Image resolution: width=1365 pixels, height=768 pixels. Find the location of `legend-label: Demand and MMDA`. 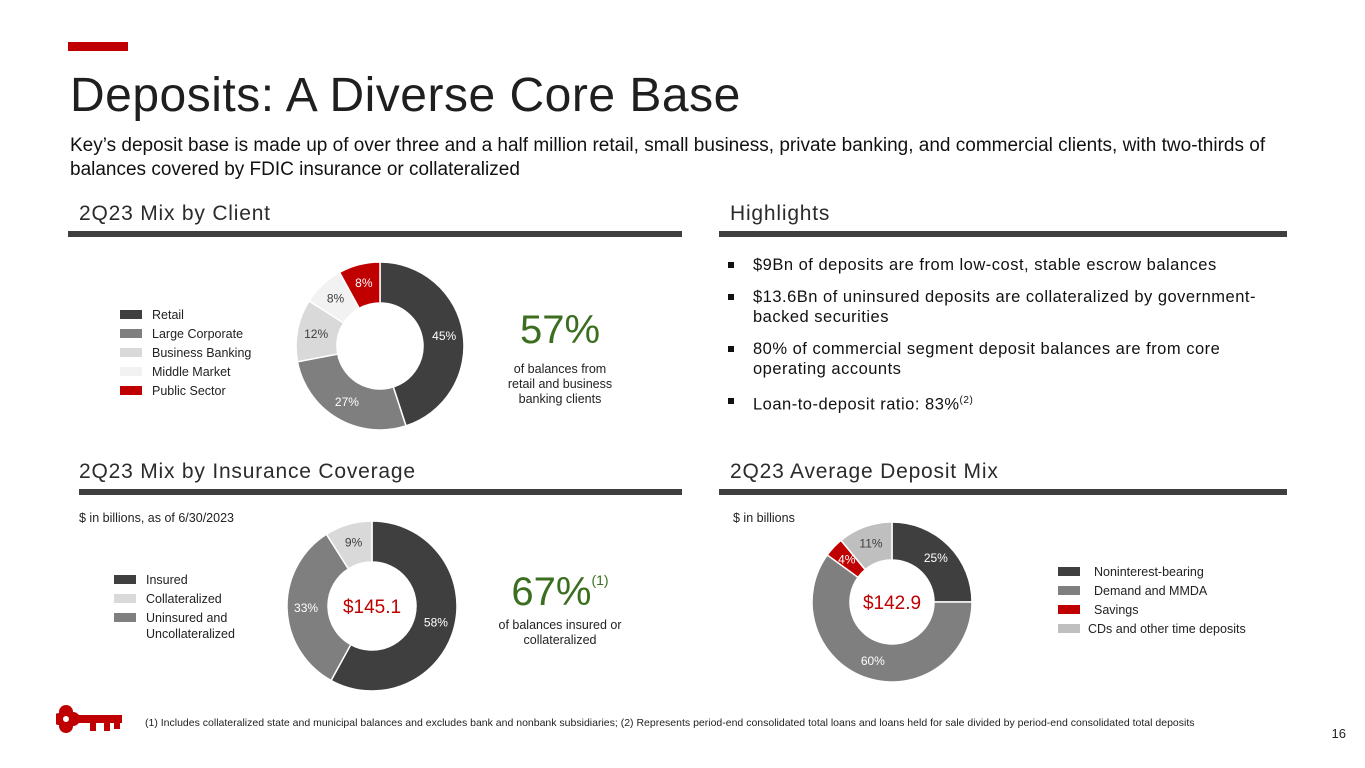

legend-label: Demand and MMDA is located at coordinates (1151, 590).